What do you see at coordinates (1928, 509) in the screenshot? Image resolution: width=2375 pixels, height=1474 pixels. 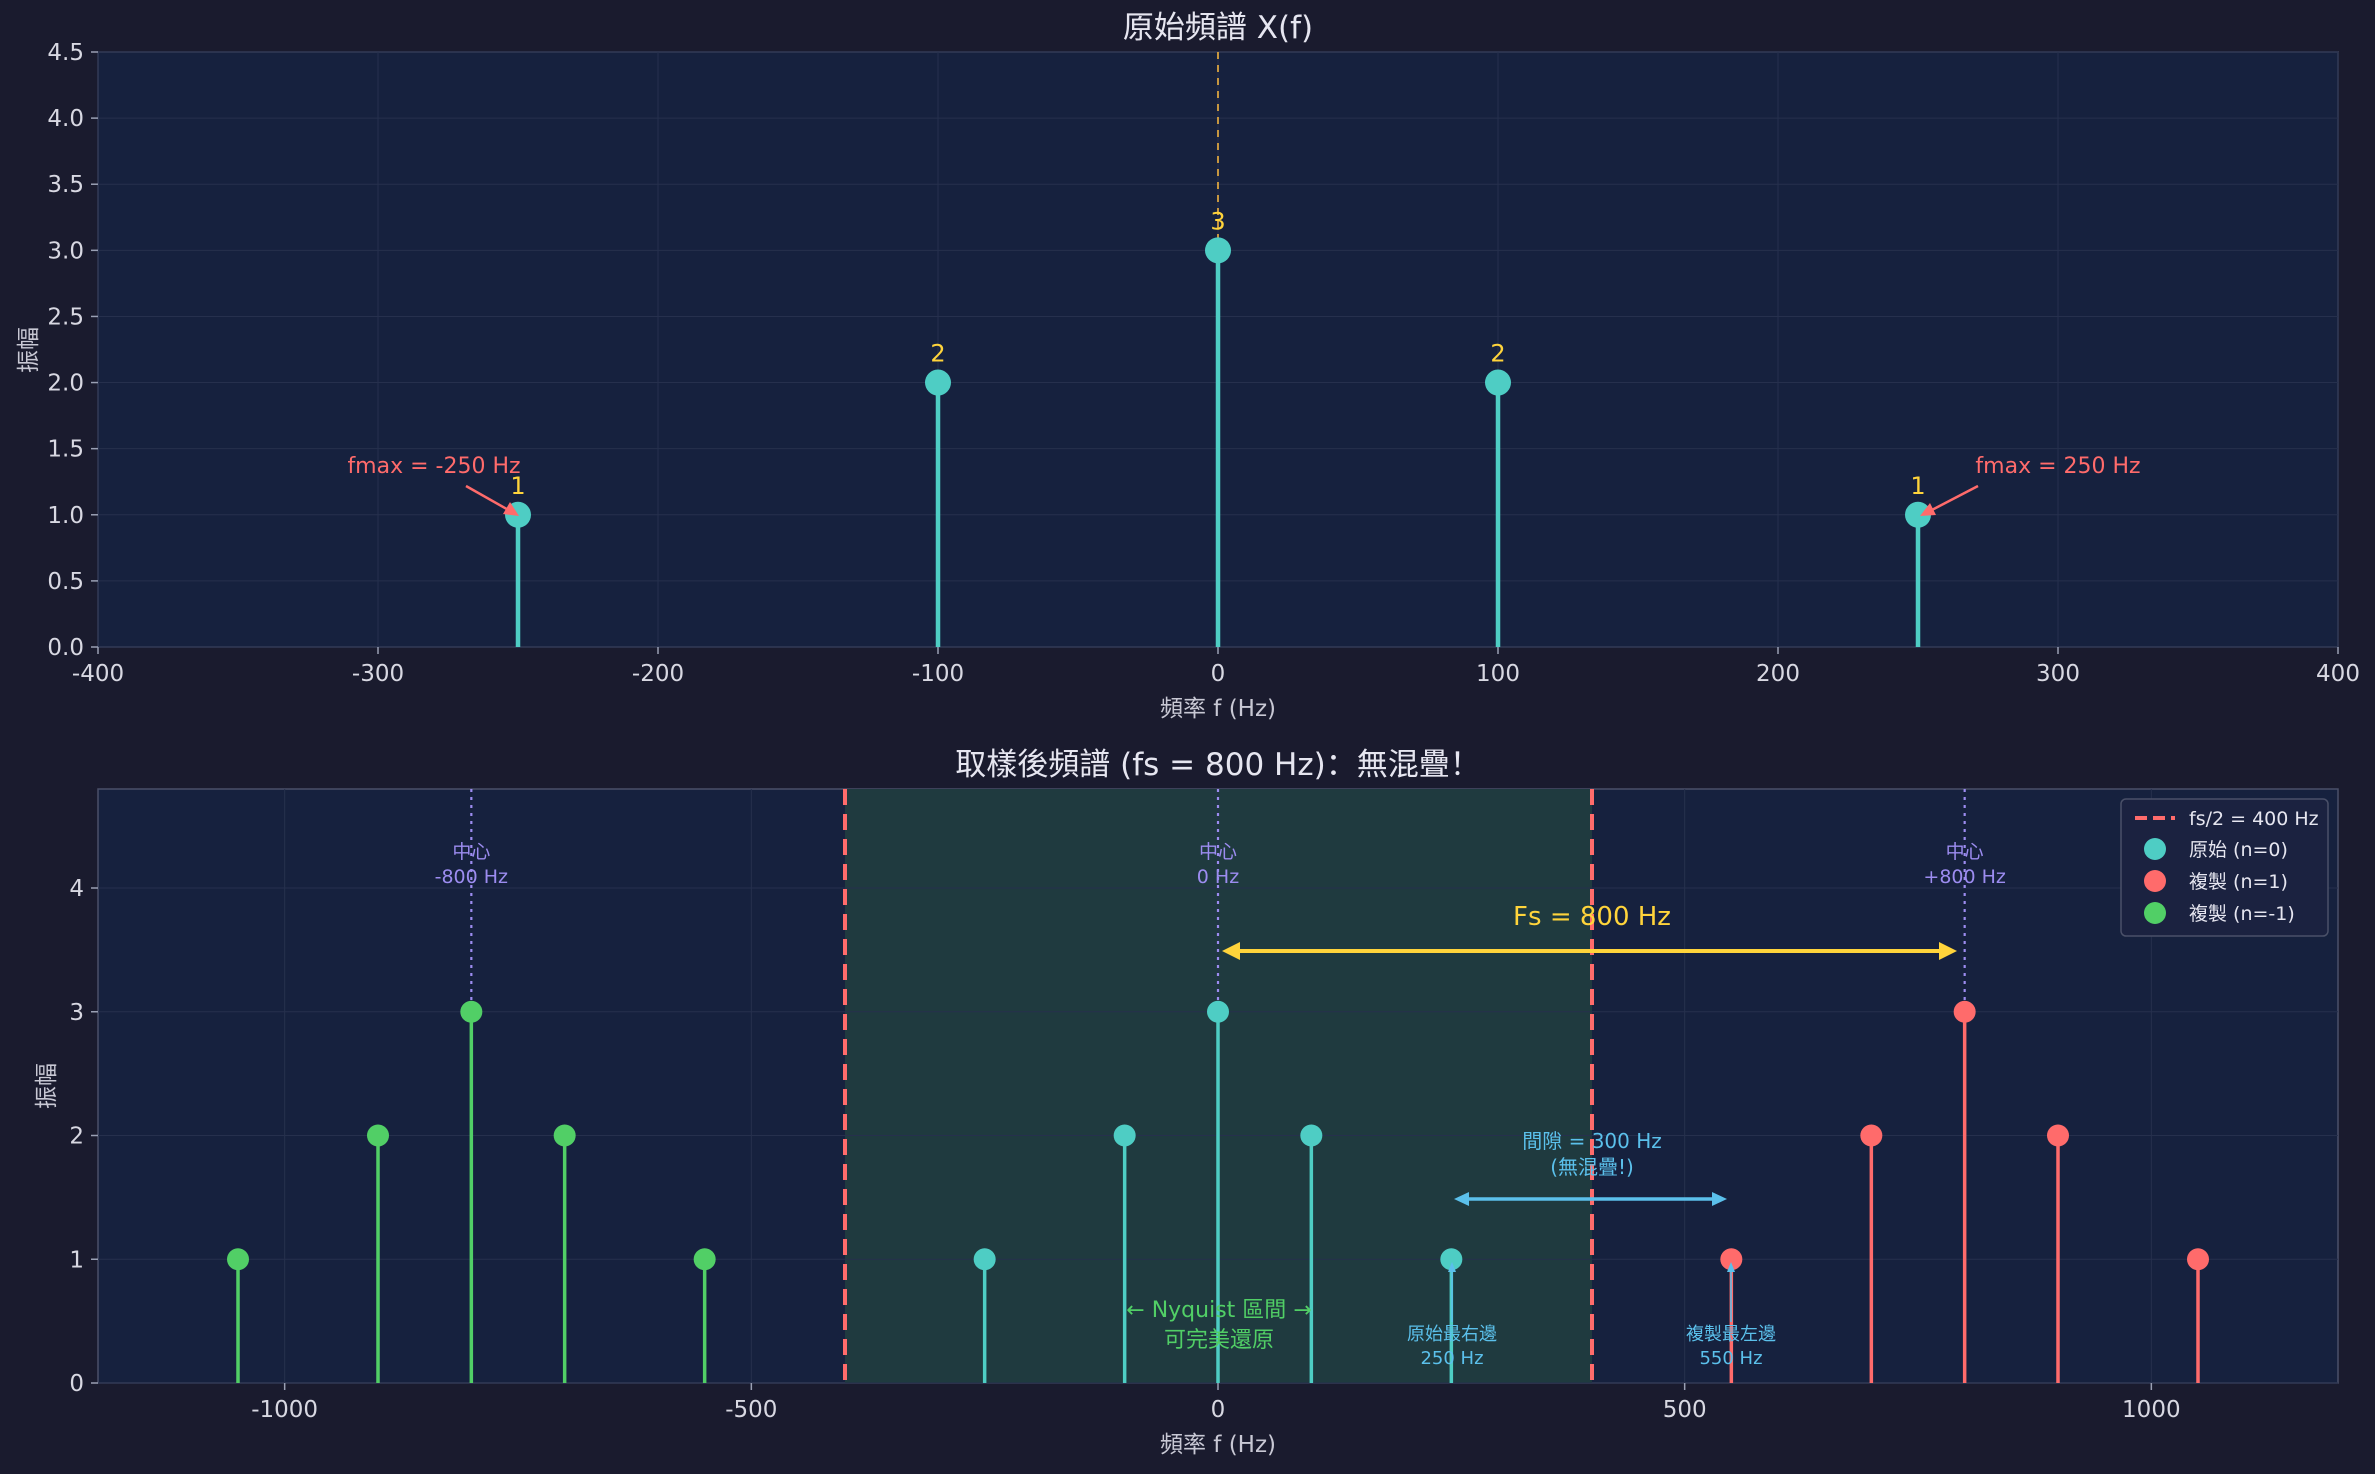 I see `annotation-arrowhead-pos` at bounding box center [1928, 509].